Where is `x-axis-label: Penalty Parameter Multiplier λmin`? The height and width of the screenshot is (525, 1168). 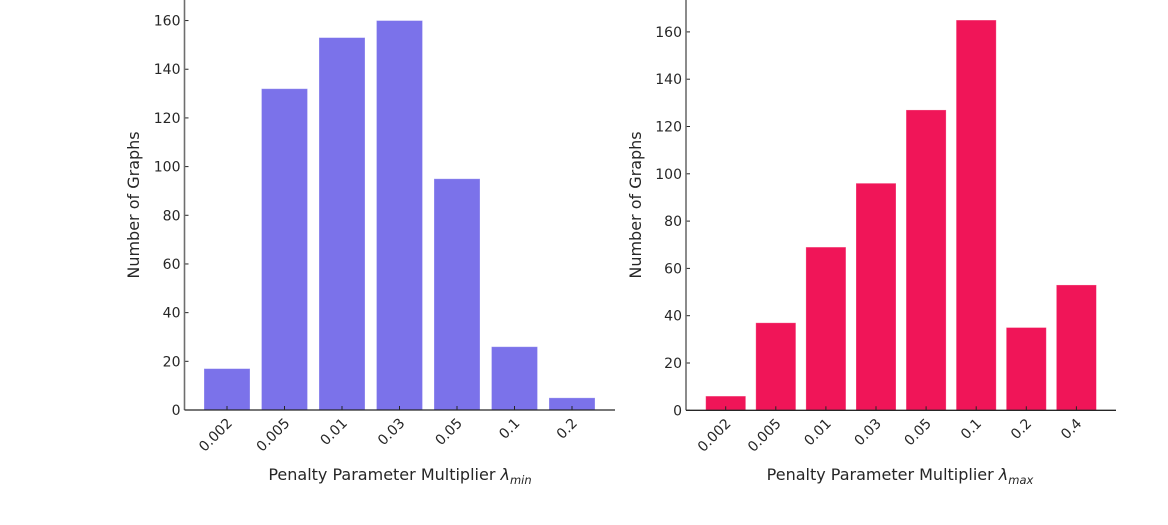
x-axis-label: Penalty Parameter Multiplier λmin is located at coordinates (399, 476).